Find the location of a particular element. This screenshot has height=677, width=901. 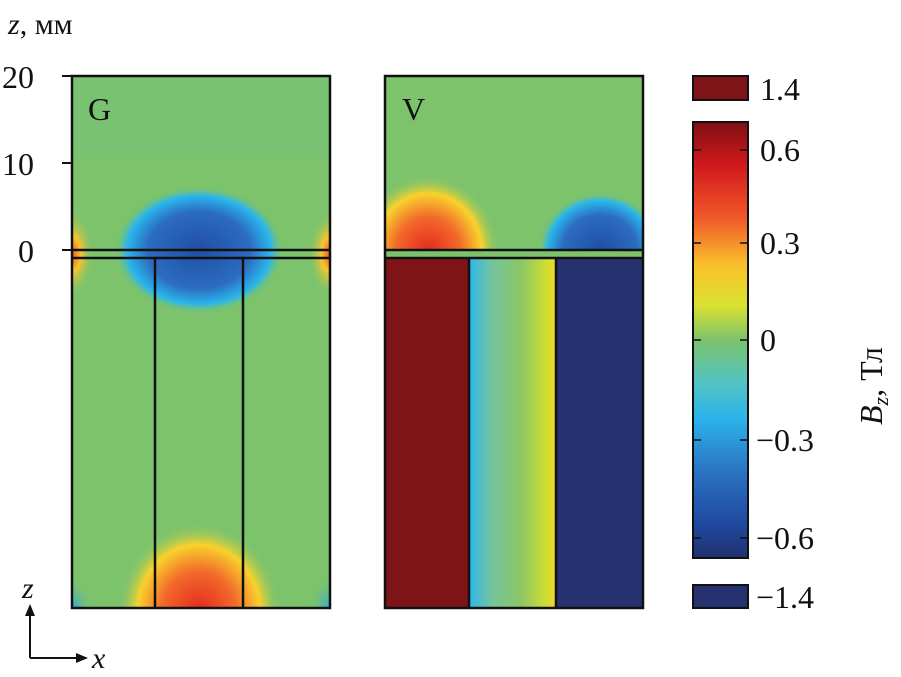

arrow-right-icon is located at coordinates (82, 658).